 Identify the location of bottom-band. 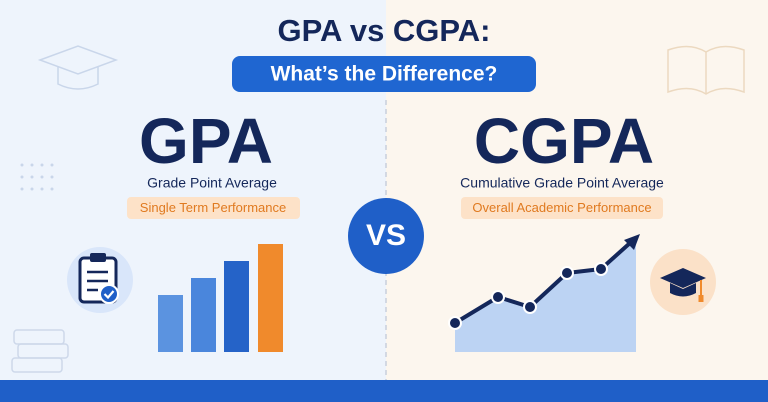
(384, 391).